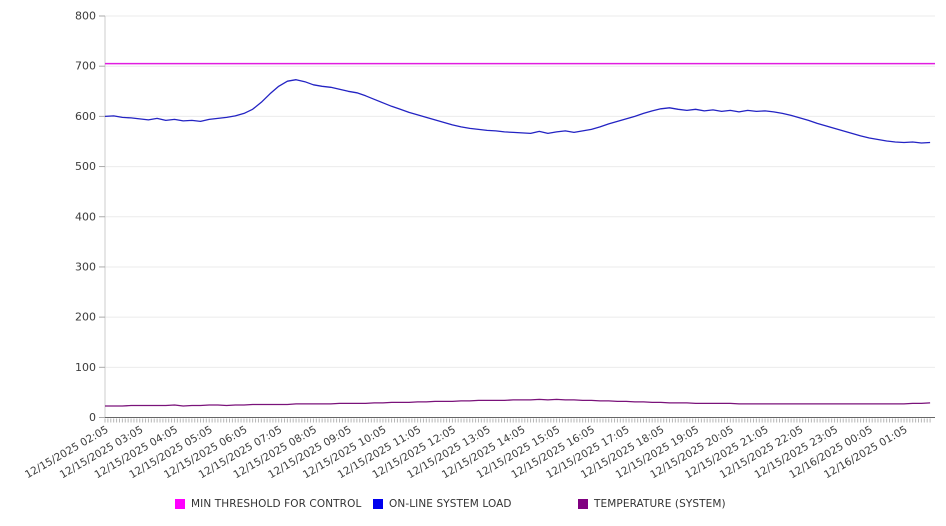  Describe the element at coordinates (660, 504) in the screenshot. I see `legend-label-temperature-system: TEMPERATURE (SYSTEM)` at that location.